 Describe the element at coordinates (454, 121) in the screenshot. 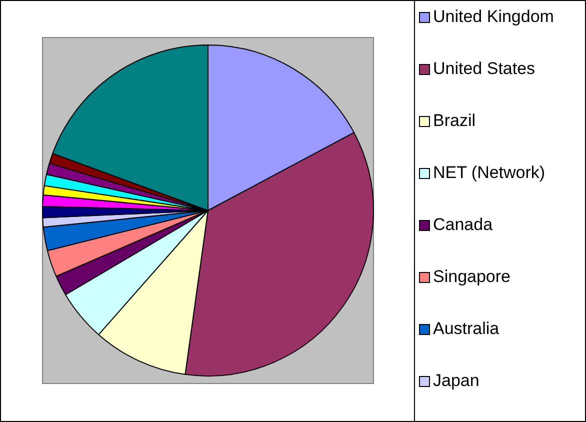

I see `legend-label: Brazil` at that location.